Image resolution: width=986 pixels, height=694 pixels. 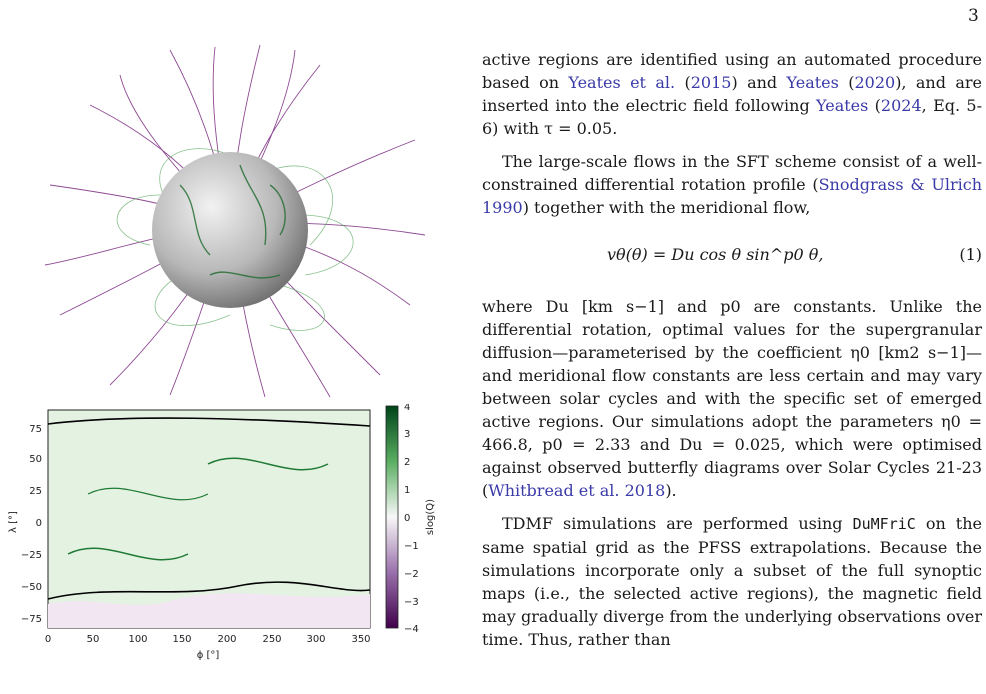 What do you see at coordinates (181, 639) in the screenshot?
I see `svg-text: 150` at bounding box center [181, 639].